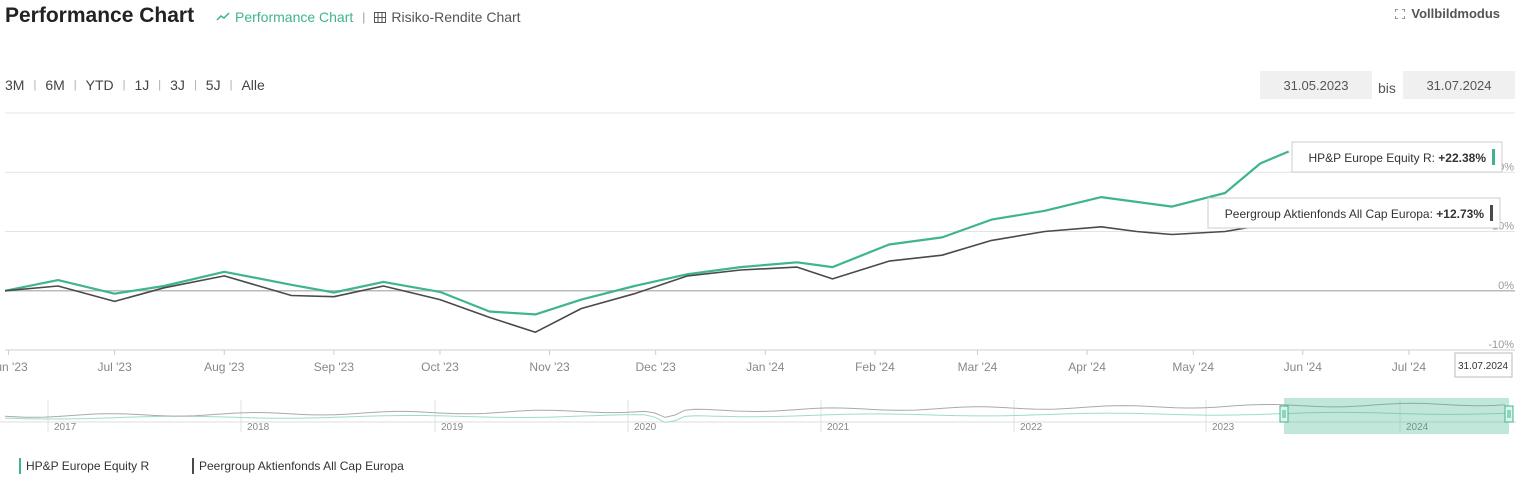  I want to click on tooltip-text: HP&P Europe Equity R: +22.38%, so click(1397, 158).